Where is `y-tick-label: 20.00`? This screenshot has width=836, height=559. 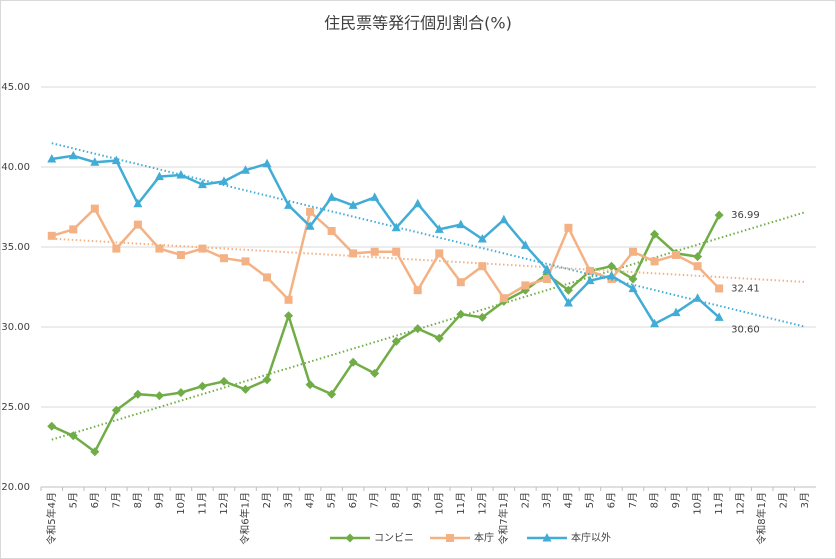 y-tick-label: 20.00 is located at coordinates (15, 487).